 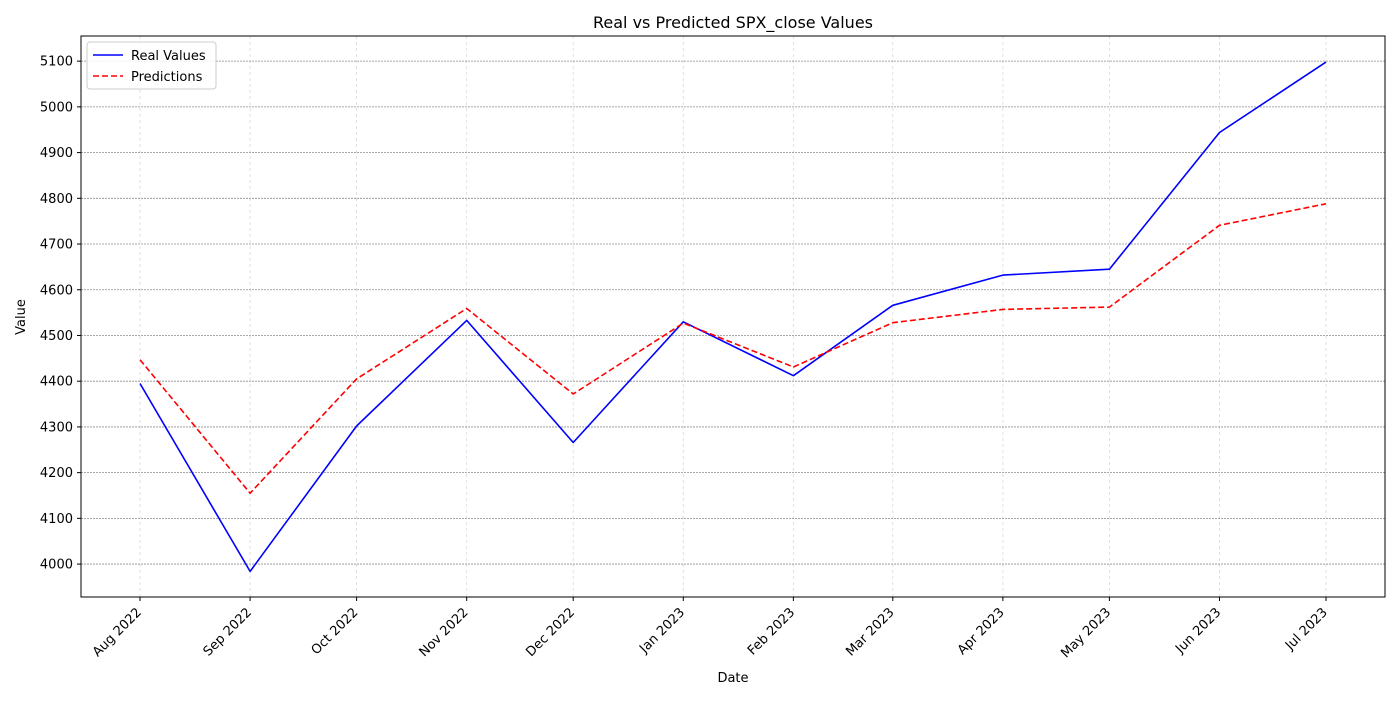 What do you see at coordinates (335, 631) in the screenshot?
I see `x-tick-label: Oct 2022` at bounding box center [335, 631].